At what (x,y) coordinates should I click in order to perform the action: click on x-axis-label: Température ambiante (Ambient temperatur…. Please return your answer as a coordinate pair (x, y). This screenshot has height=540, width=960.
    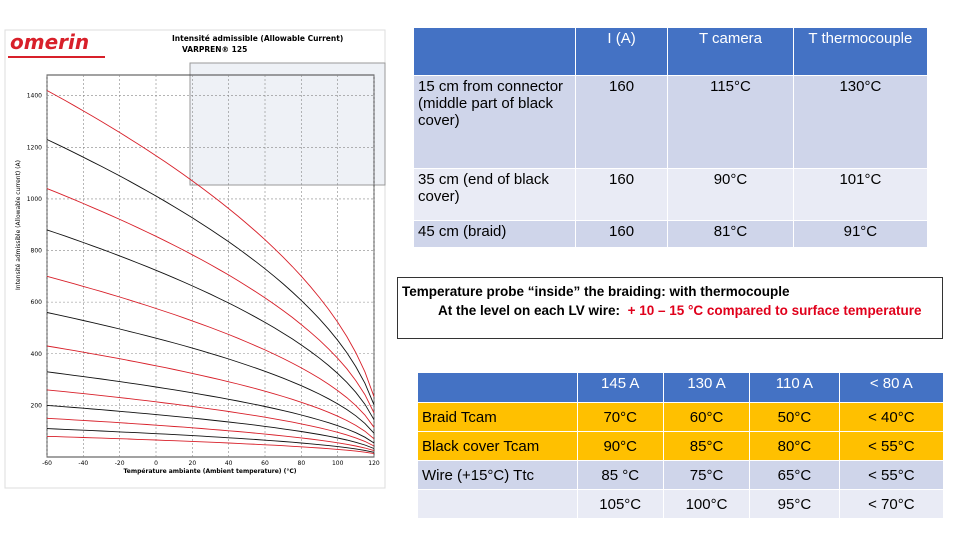
    Looking at the image, I should click on (210, 471).